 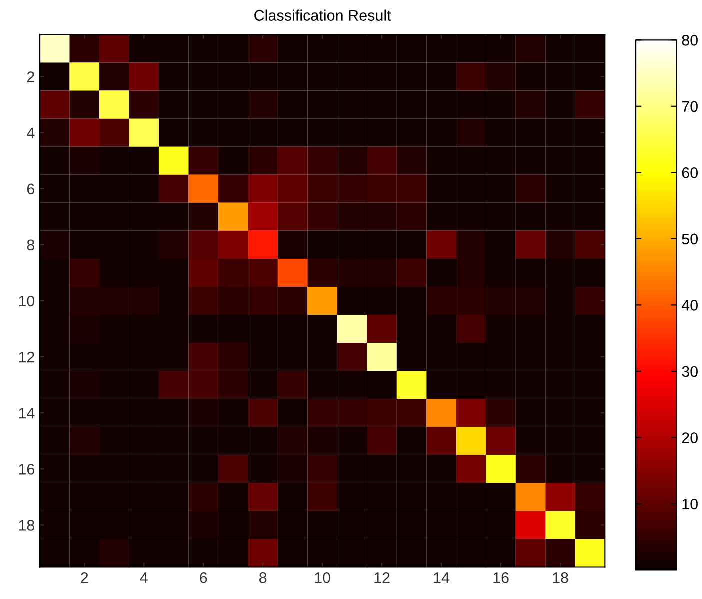 I want to click on color-bar-label: 70, so click(x=690, y=106).